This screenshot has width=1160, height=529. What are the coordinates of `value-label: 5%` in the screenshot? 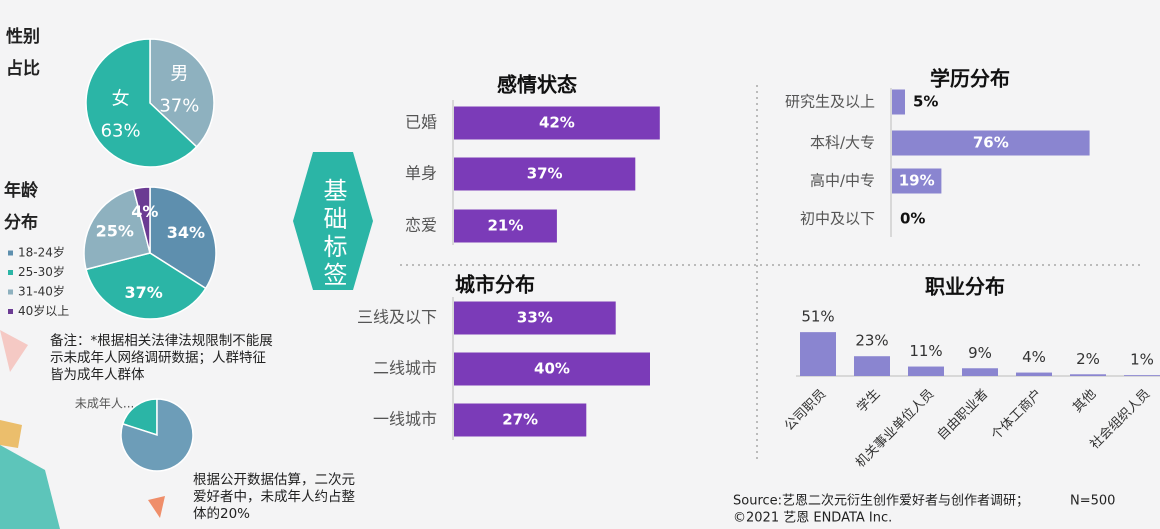 It's located at (925, 102).